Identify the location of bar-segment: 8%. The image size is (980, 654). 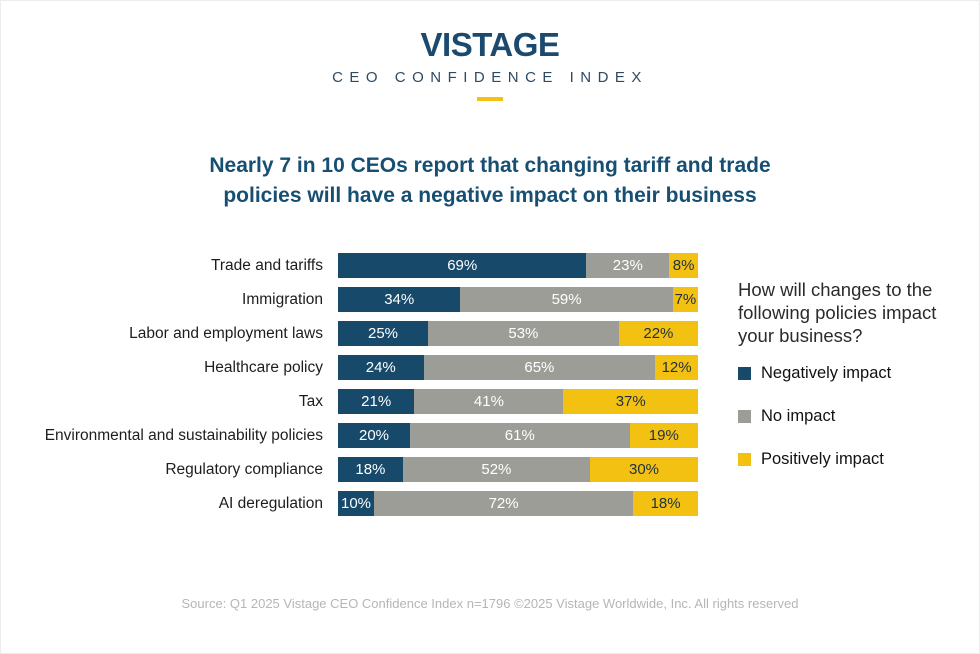
(683, 265).